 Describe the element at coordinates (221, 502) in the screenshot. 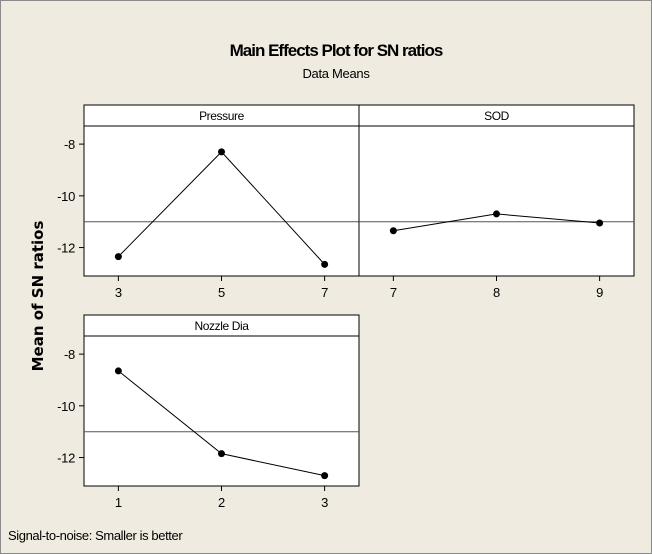

I see `x-tick-label: 2` at that location.